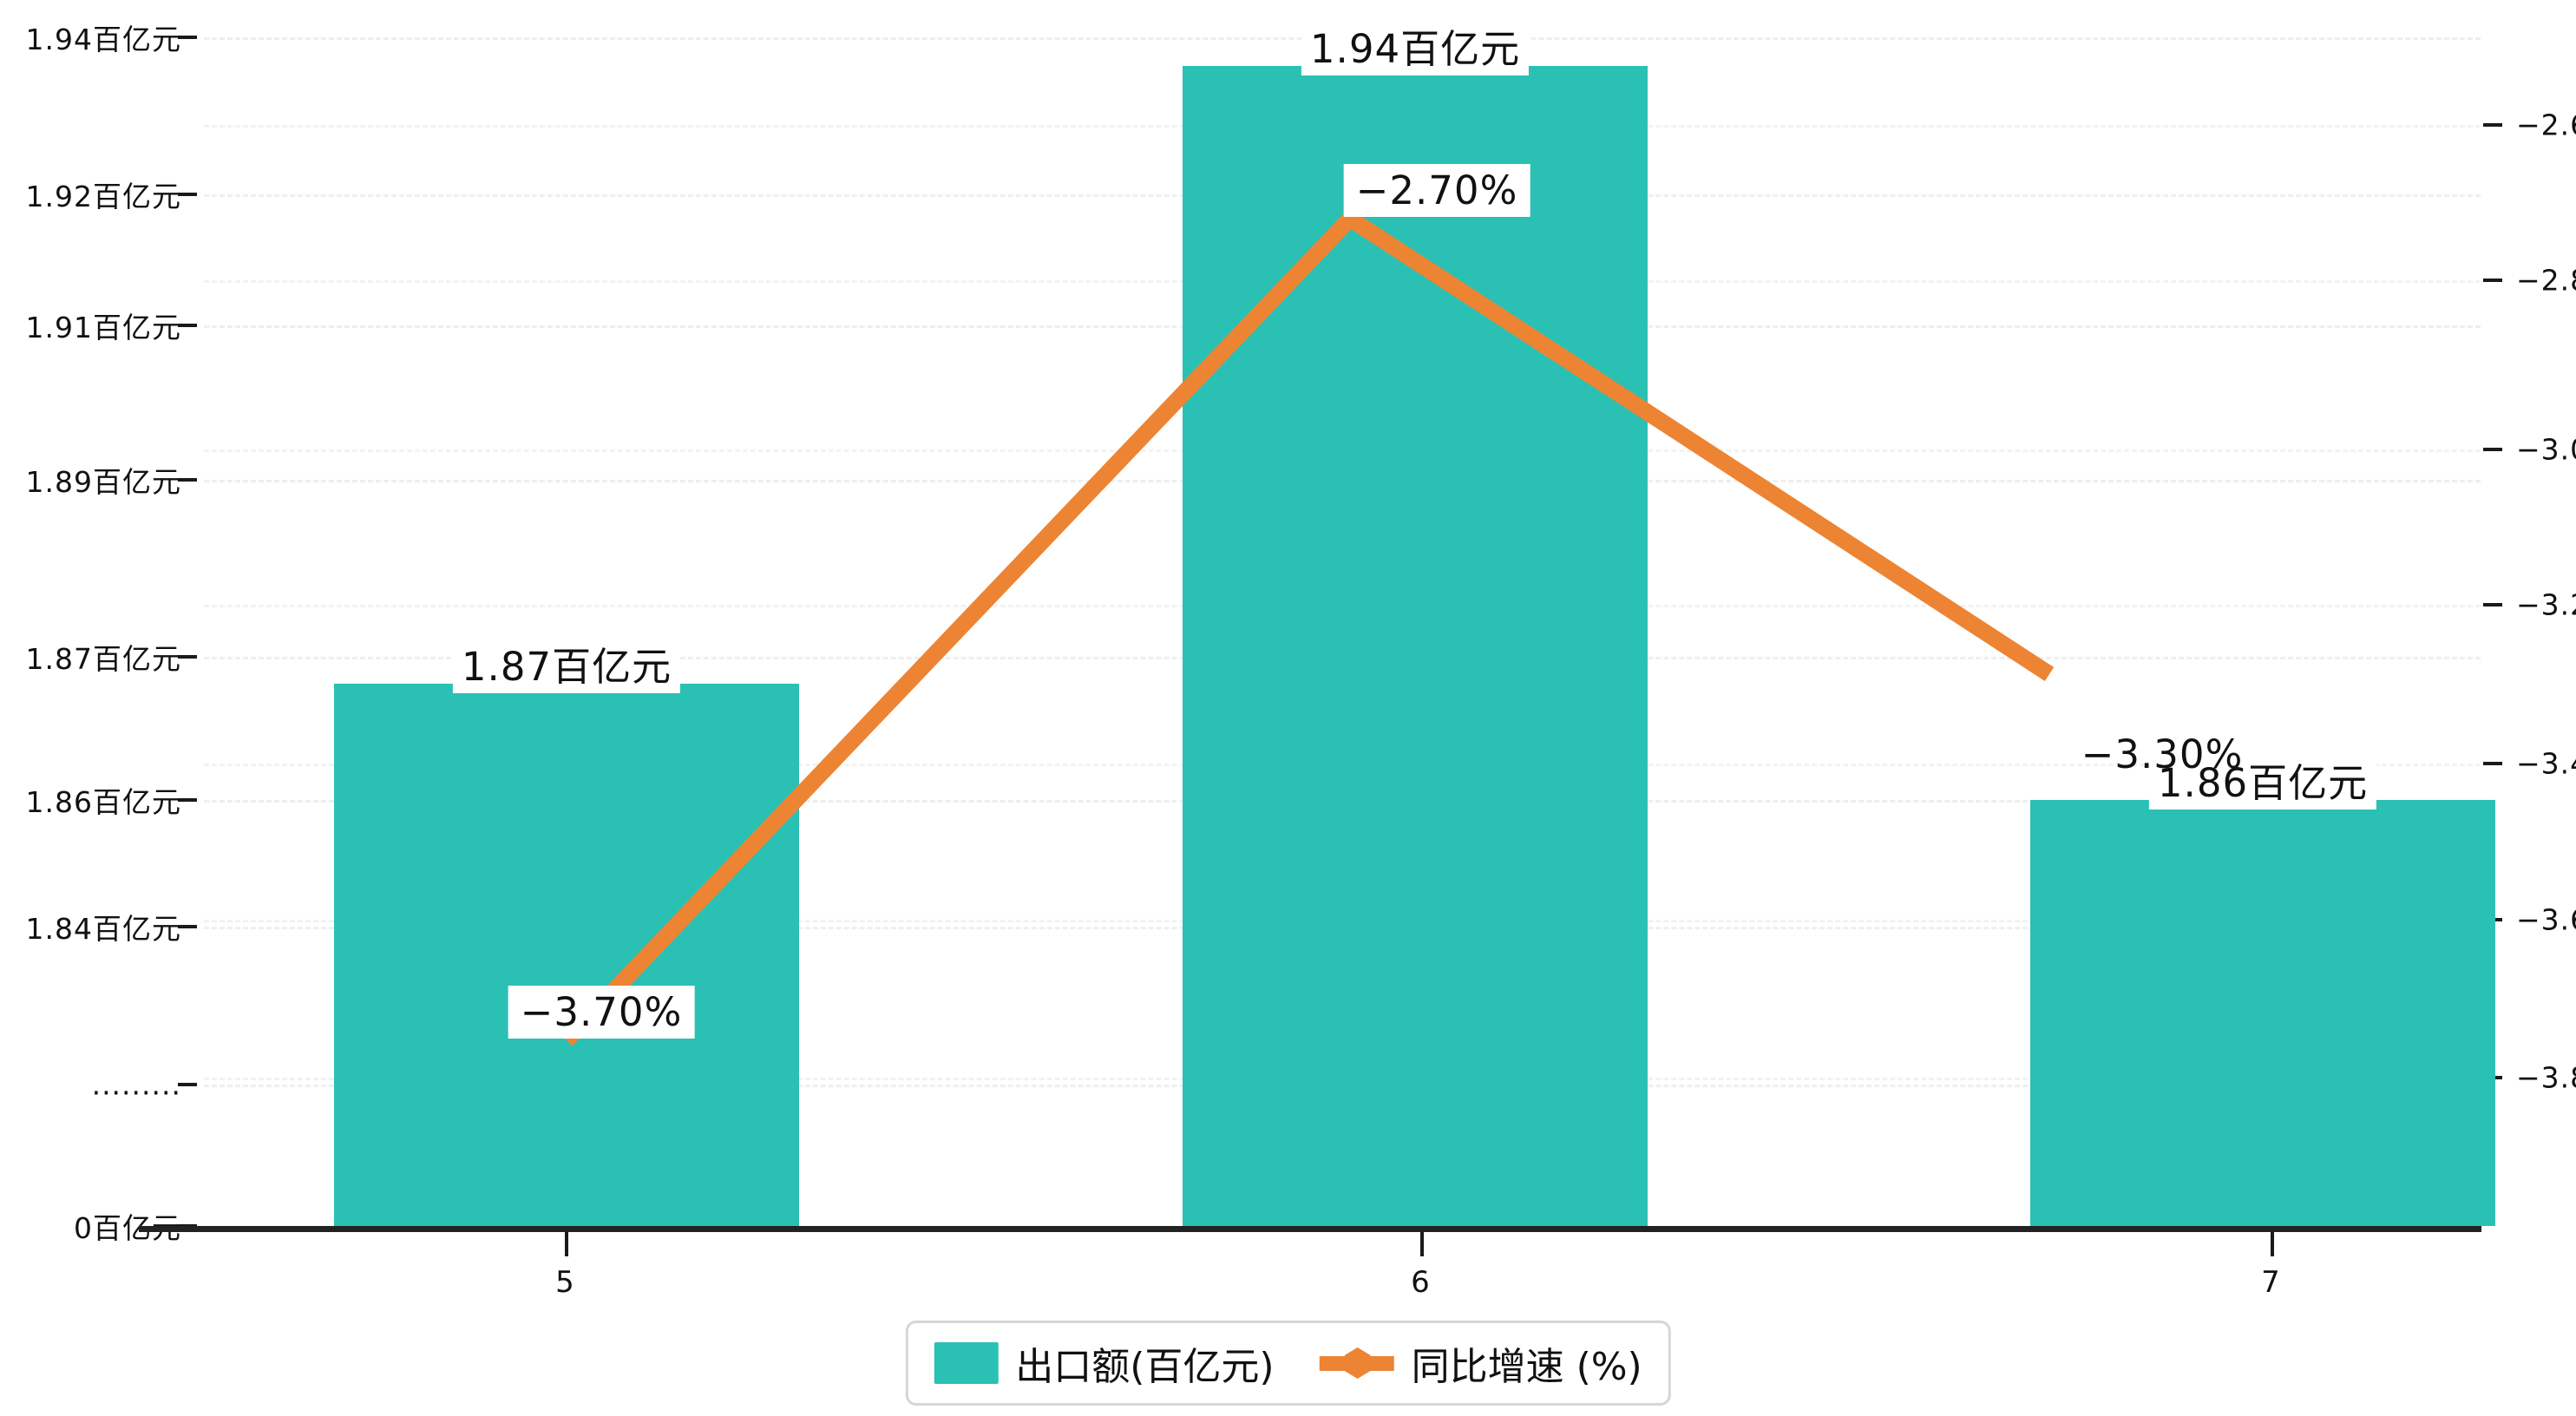  I want to click on legend-label-bar: 出口额(百亿元), so click(1145, 1367).